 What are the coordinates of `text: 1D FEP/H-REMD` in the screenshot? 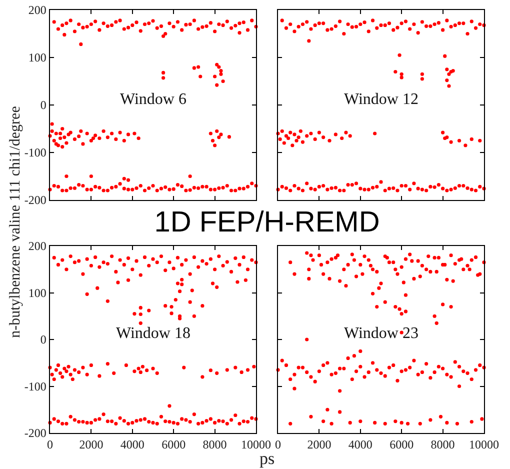 It's located at (267, 222).